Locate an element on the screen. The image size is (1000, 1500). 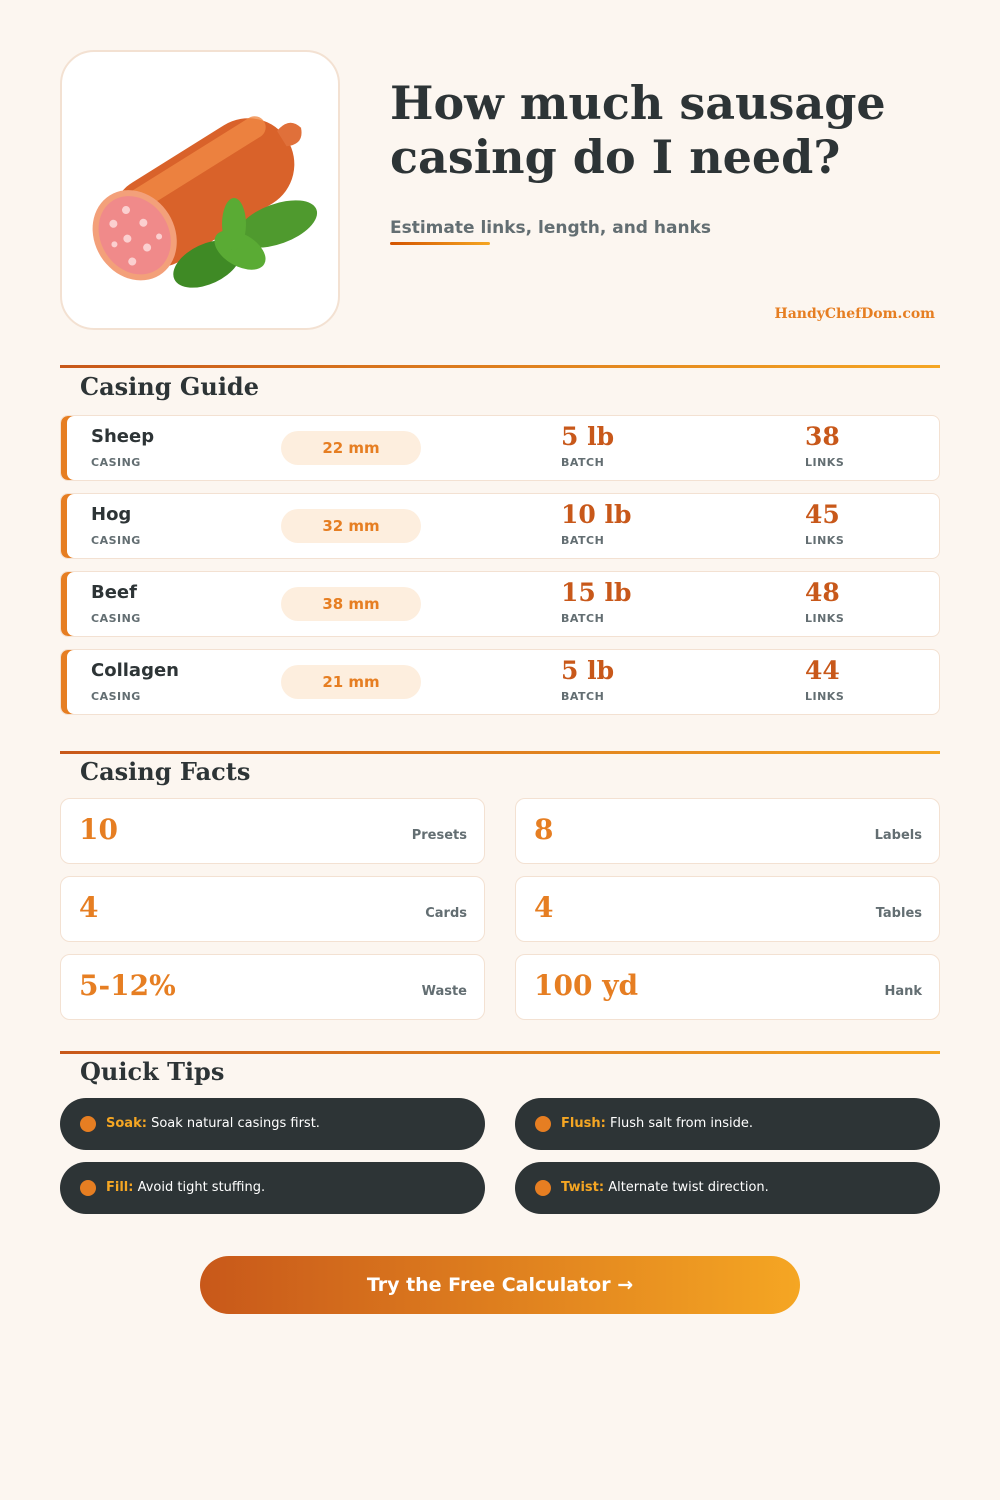
casing-row: Collagen CASING 21 mm 5 lb BATCH 44 LINKS is located at coordinates (500, 682).